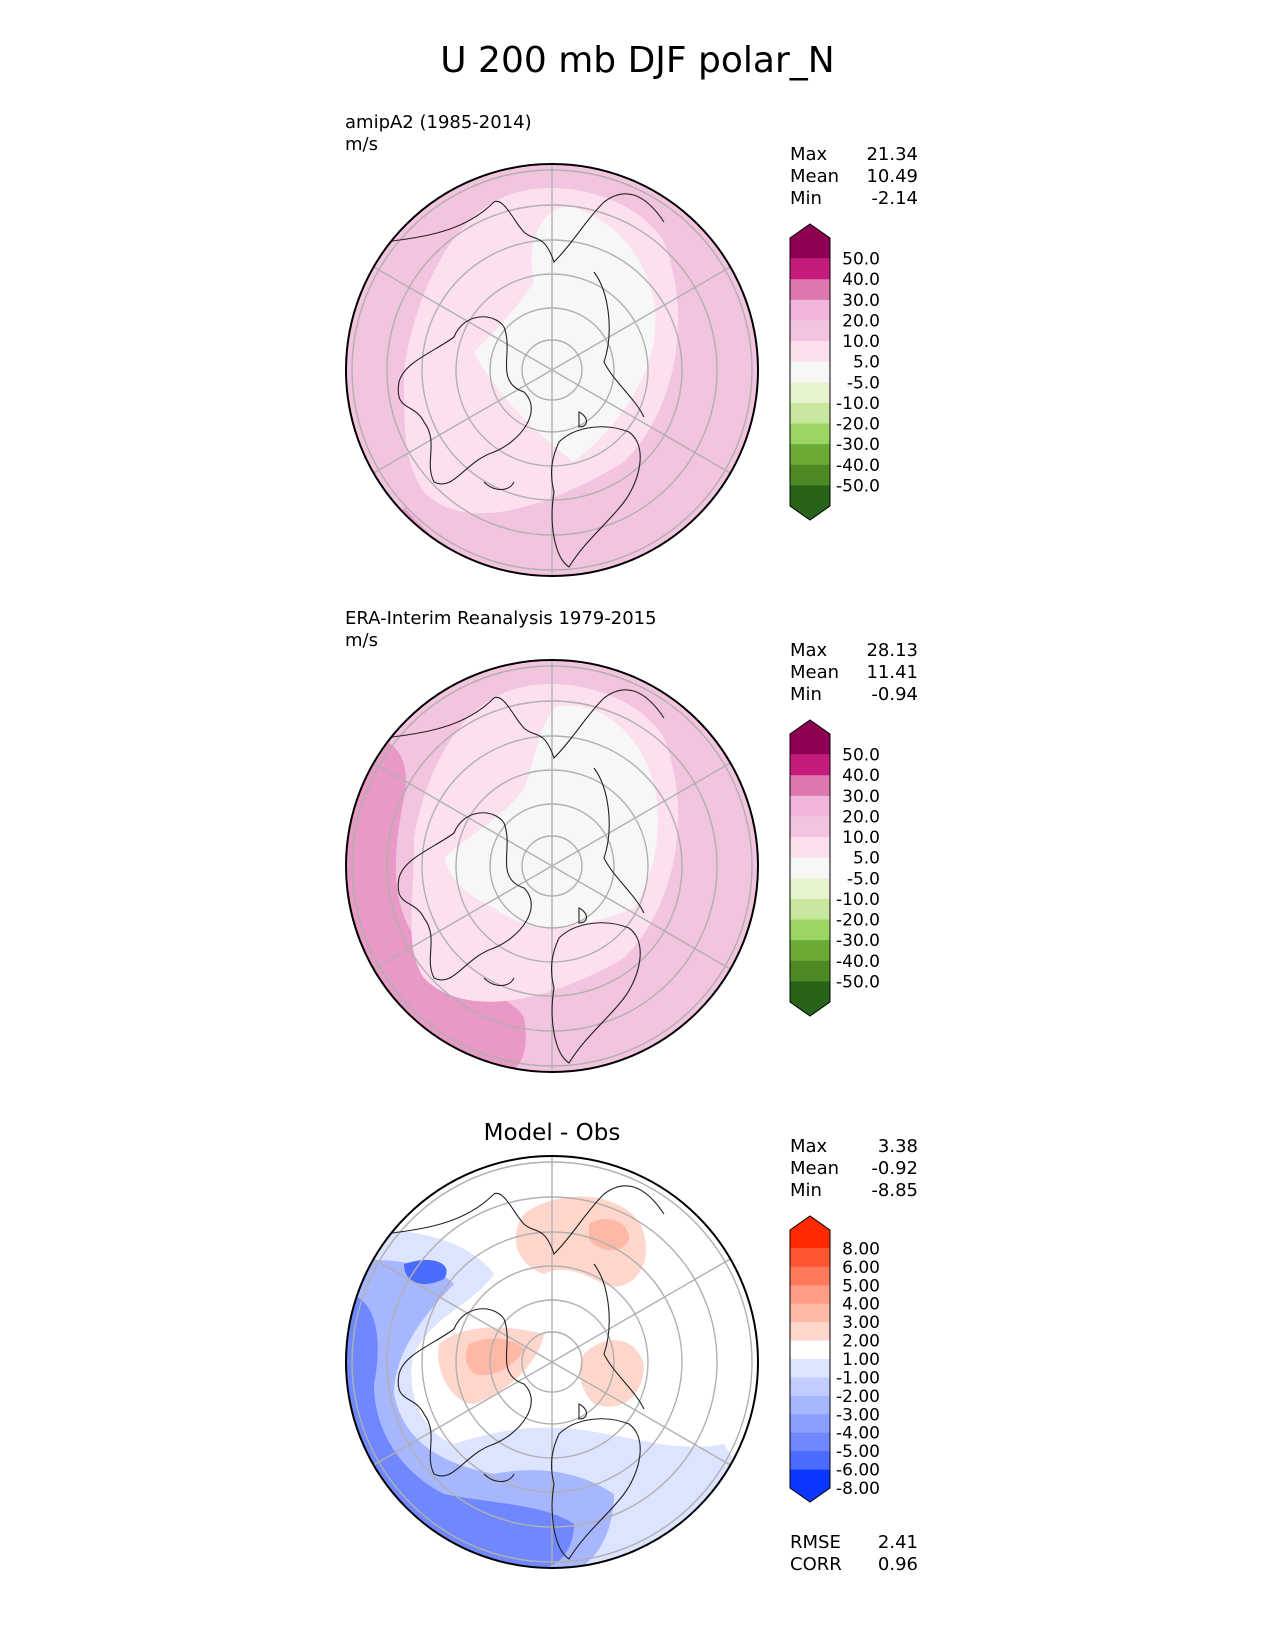 The height and width of the screenshot is (1650, 1275). I want to click on colorbar-tick-label: 6.00, so click(861, 1268).